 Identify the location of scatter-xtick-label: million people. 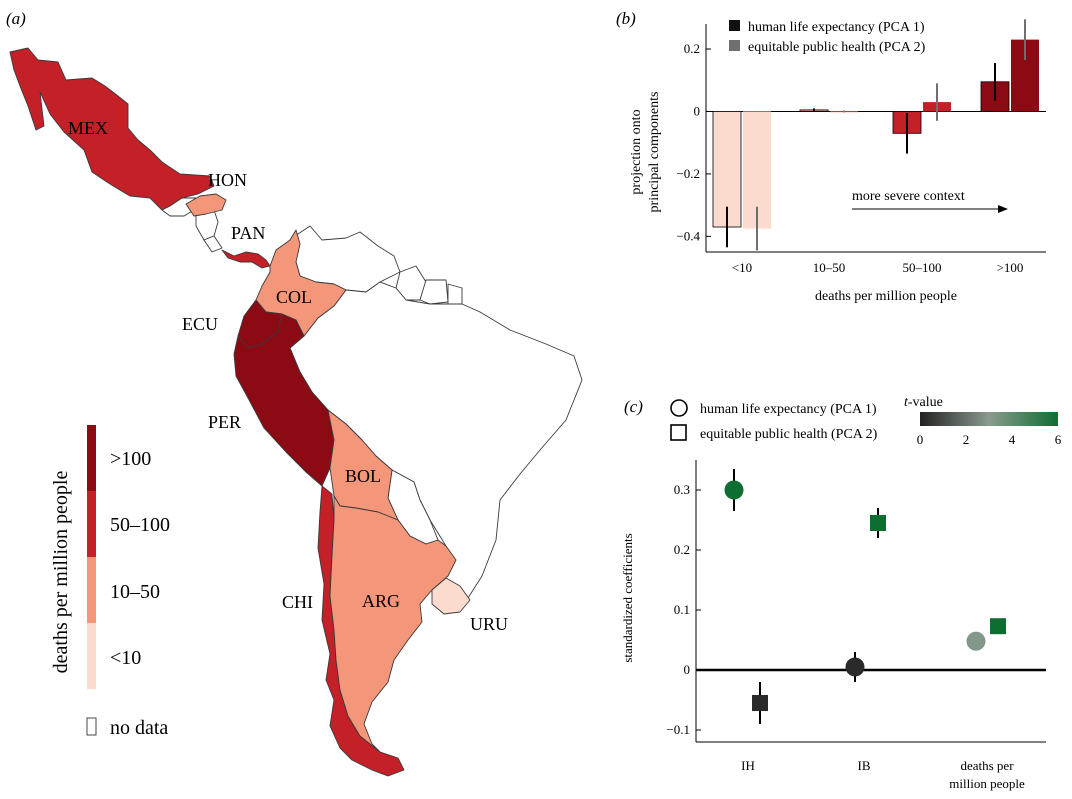
(987, 783).